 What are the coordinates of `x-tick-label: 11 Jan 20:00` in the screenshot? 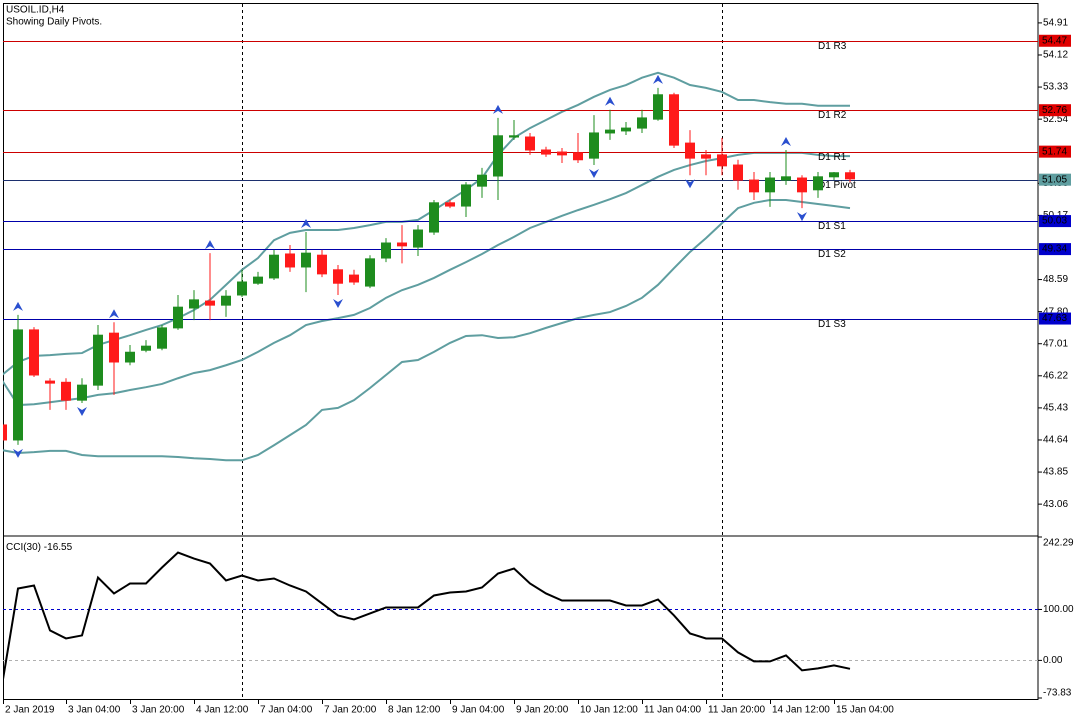 It's located at (737, 710).